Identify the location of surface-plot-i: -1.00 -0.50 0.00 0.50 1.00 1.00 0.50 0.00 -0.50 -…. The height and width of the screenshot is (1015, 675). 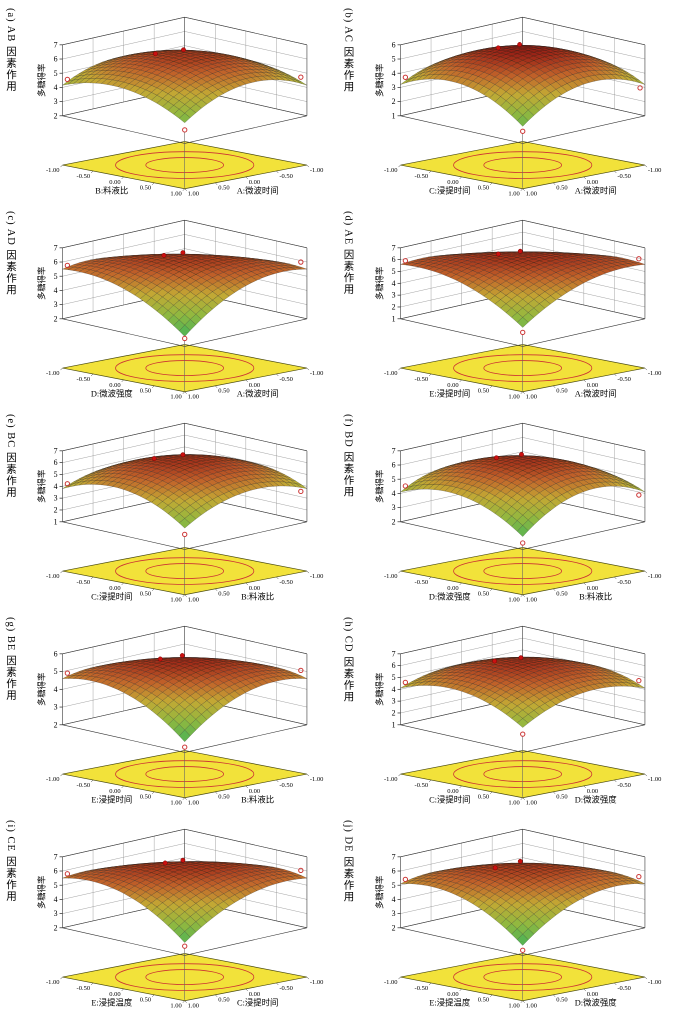
(180, 919).